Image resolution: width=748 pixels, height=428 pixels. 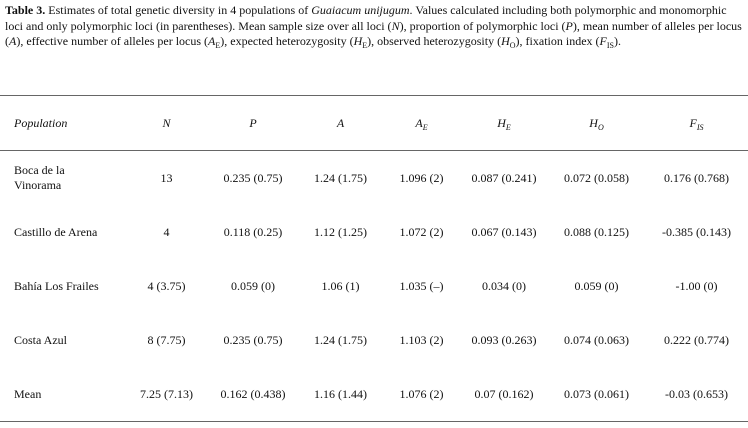 I want to click on column-header: HE, so click(x=504, y=123).